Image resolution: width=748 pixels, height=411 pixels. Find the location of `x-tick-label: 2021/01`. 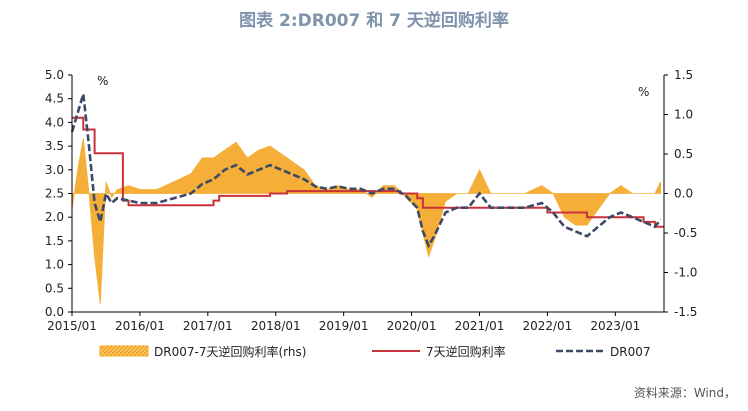

x-tick-label: 2021/01 is located at coordinates (480, 326).